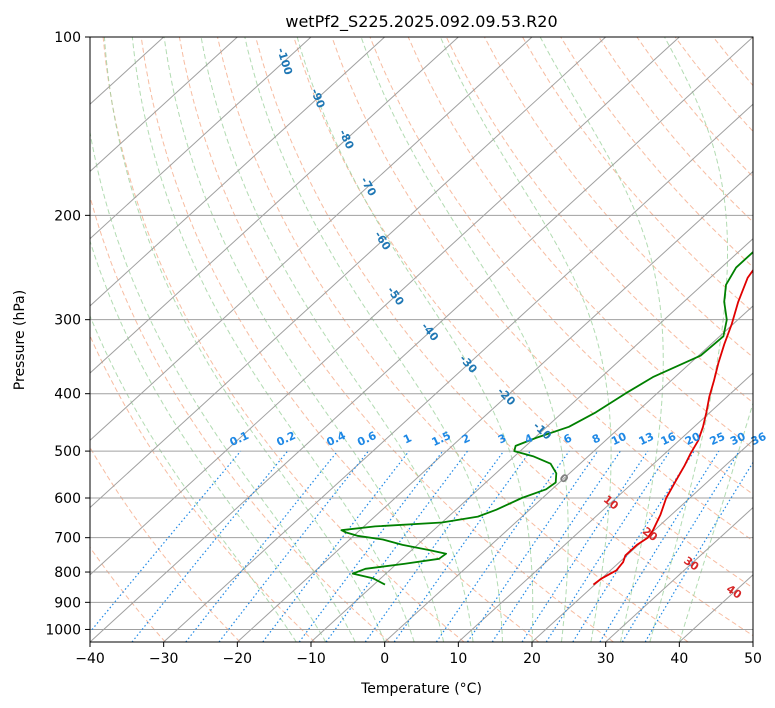 The width and height of the screenshot is (775, 708). I want to click on mixing-ratio-label: 25, so click(717, 439).